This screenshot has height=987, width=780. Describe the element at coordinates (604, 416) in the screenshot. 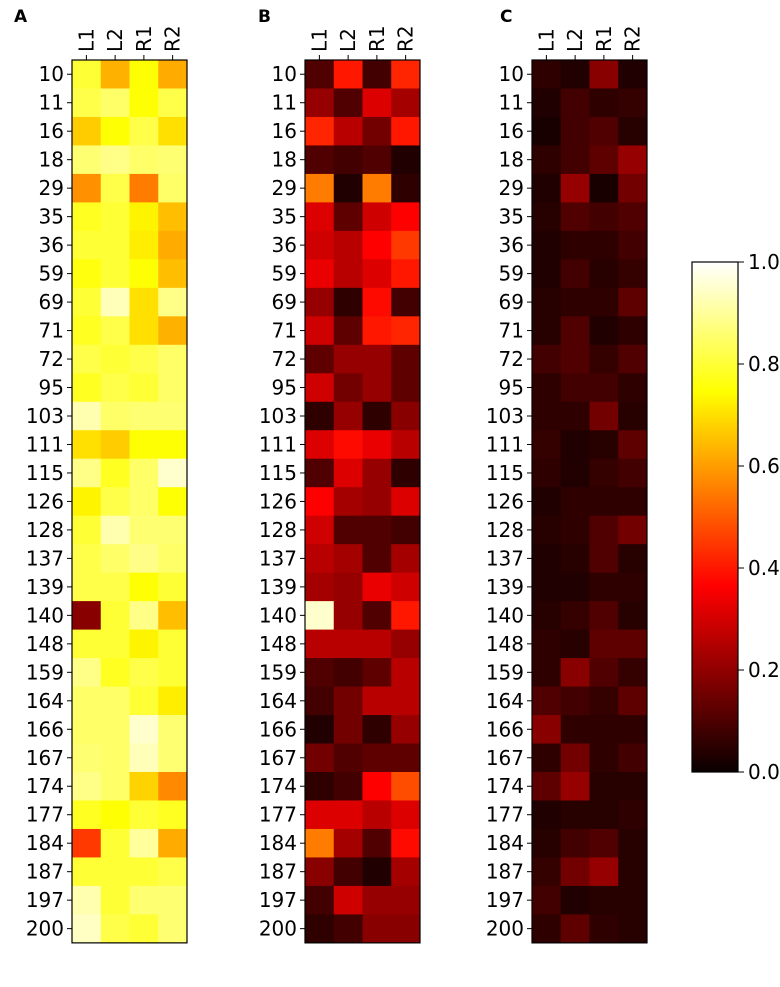

I see `heatmap-cell-c-103-r1` at that location.